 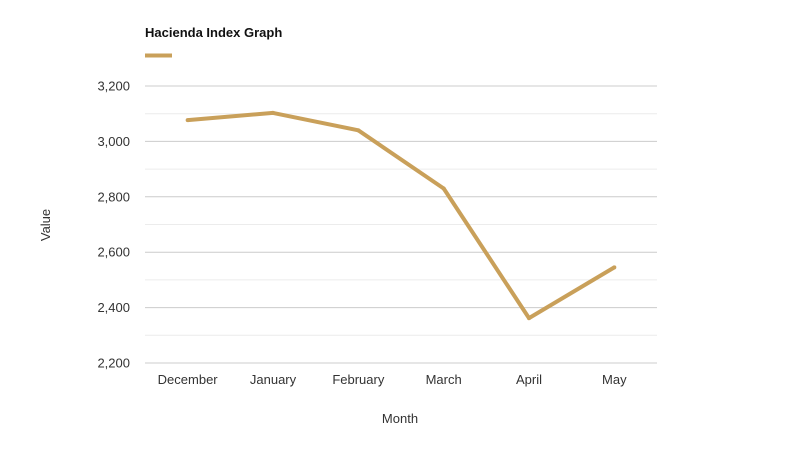 What do you see at coordinates (113, 86) in the screenshot?
I see `y-tick-label: 3,200` at bounding box center [113, 86].